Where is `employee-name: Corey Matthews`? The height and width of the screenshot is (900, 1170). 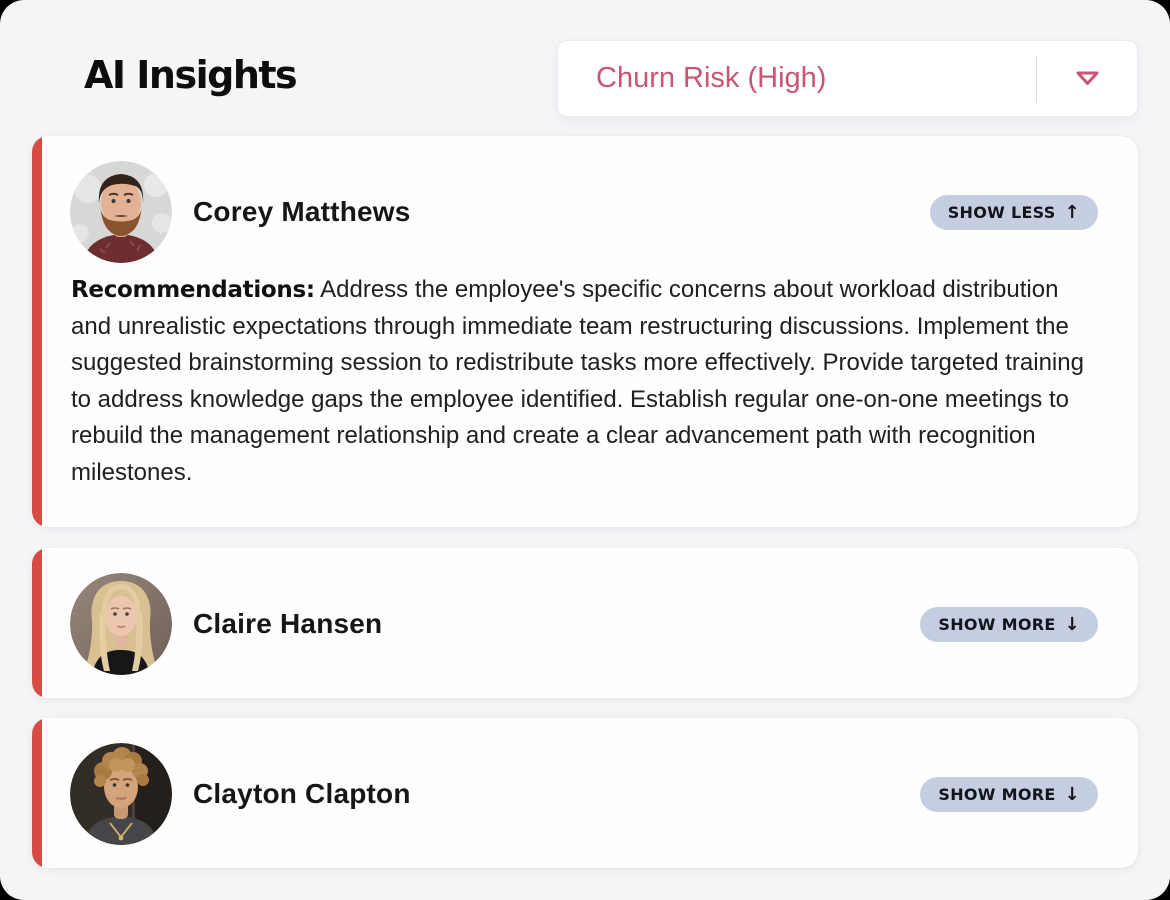 employee-name: Corey Matthews is located at coordinates (302, 211).